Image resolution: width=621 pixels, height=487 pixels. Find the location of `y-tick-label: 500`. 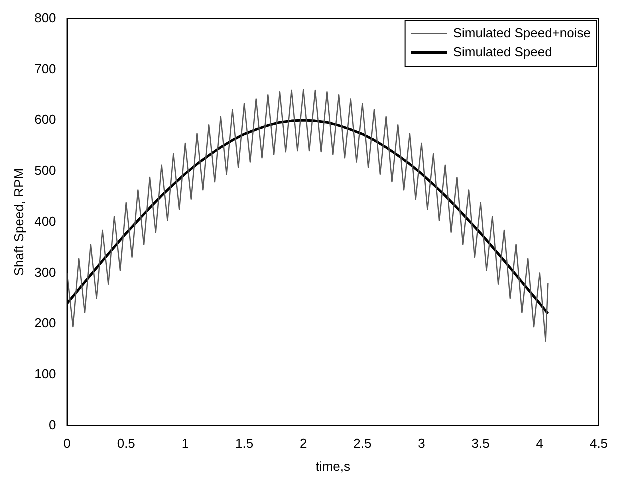

y-tick-label: 500 is located at coordinates (45, 170).